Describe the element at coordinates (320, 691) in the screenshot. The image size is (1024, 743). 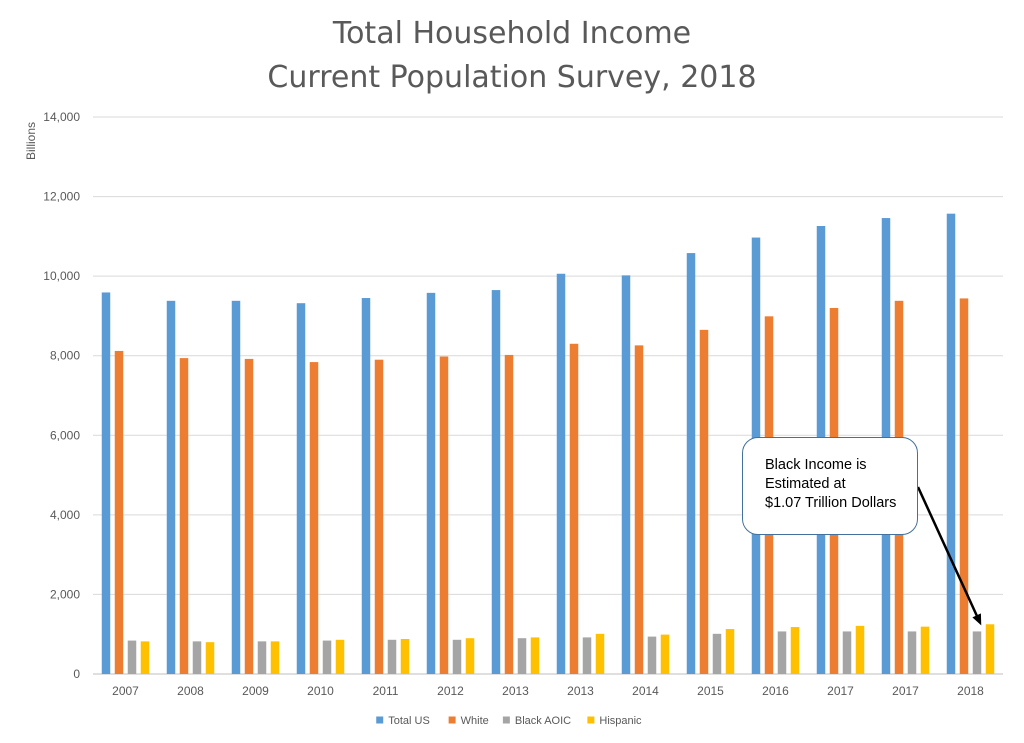
I see `x-tick-label: 2010` at that location.